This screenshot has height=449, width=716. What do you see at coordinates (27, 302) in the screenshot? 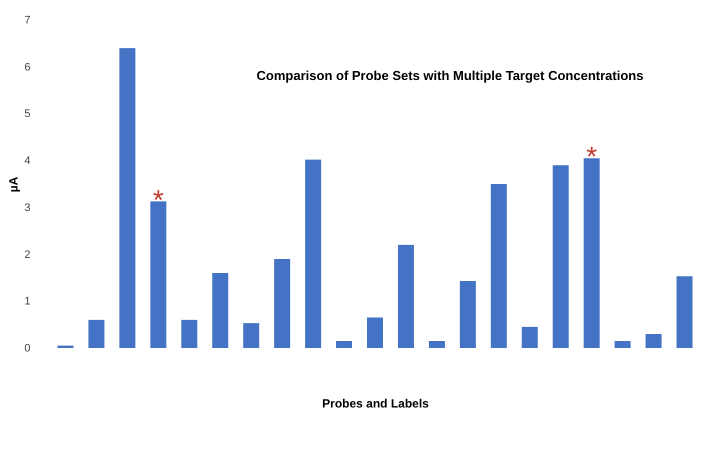
I see `y-tick-label: 1` at bounding box center [27, 302].